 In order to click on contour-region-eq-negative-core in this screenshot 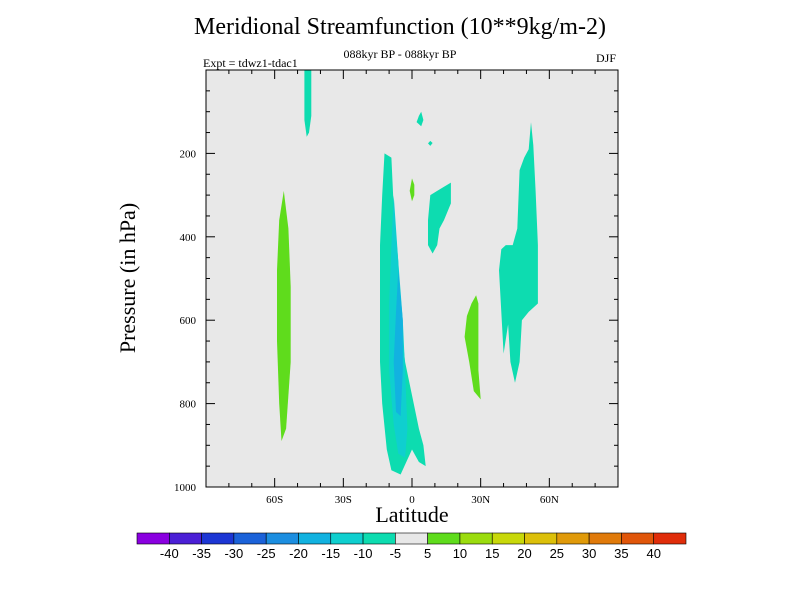, I will do `click(398, 343)`.